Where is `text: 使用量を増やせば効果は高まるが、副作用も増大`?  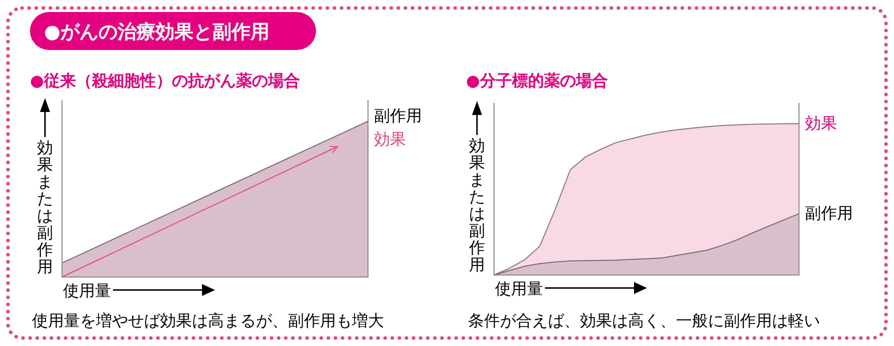 text: 使用量を増やせば効果は高まるが、副作用も増大 is located at coordinates (208, 320).